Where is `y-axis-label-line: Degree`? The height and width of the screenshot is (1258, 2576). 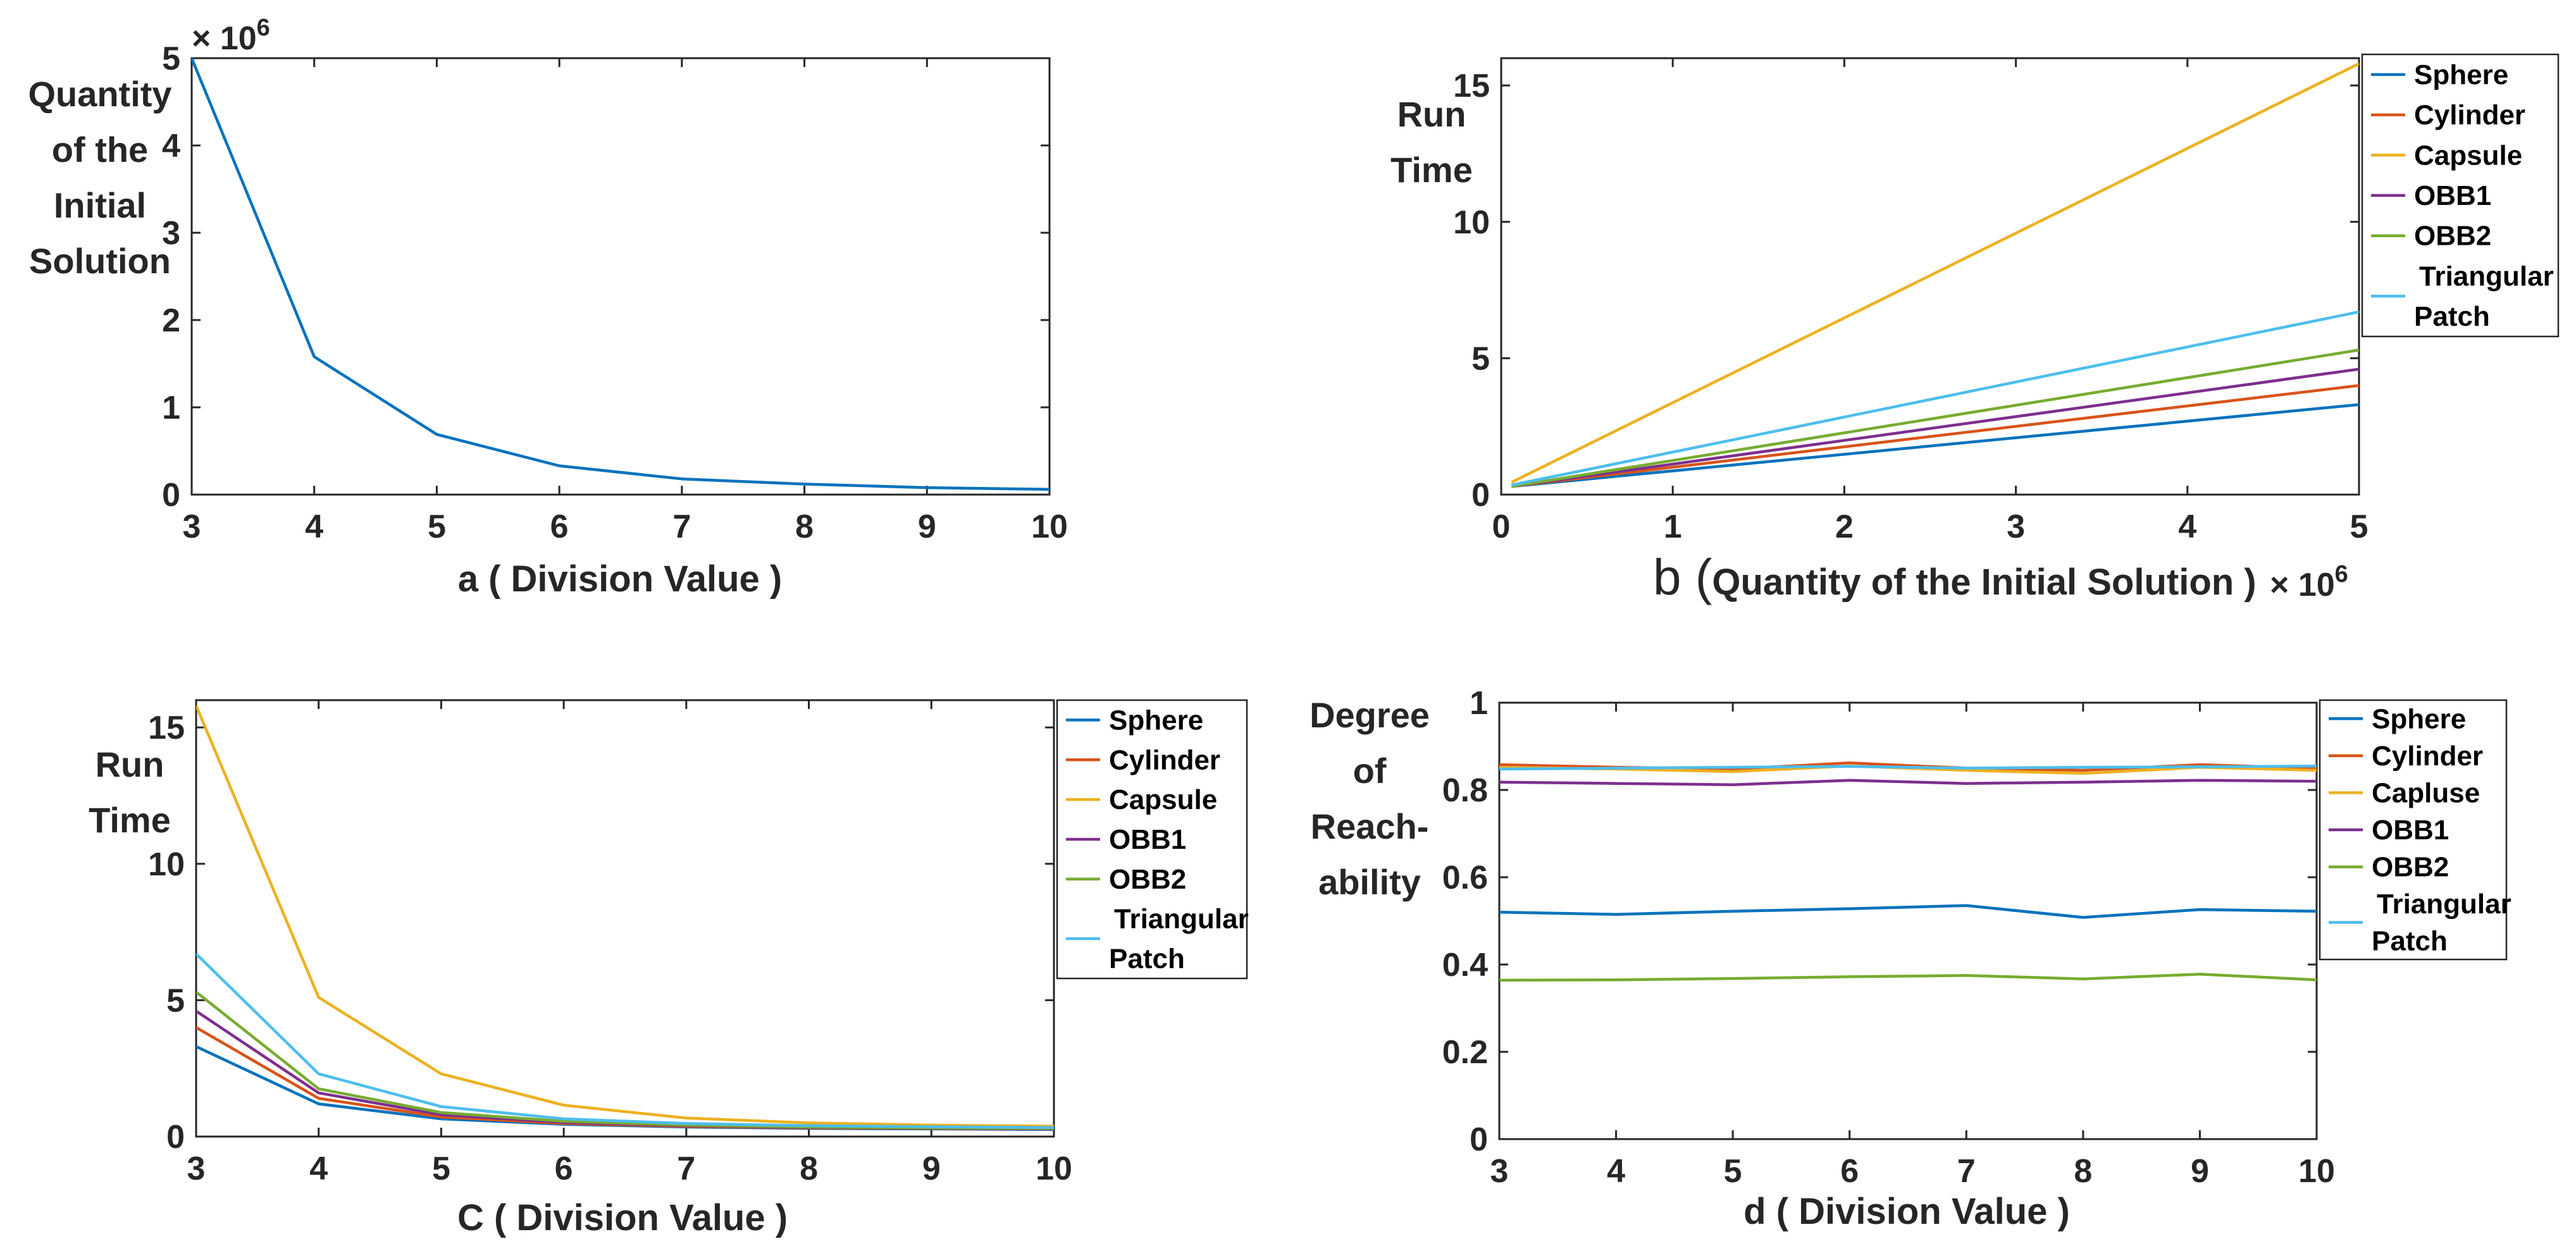
y-axis-label-line: Degree is located at coordinates (1370, 715).